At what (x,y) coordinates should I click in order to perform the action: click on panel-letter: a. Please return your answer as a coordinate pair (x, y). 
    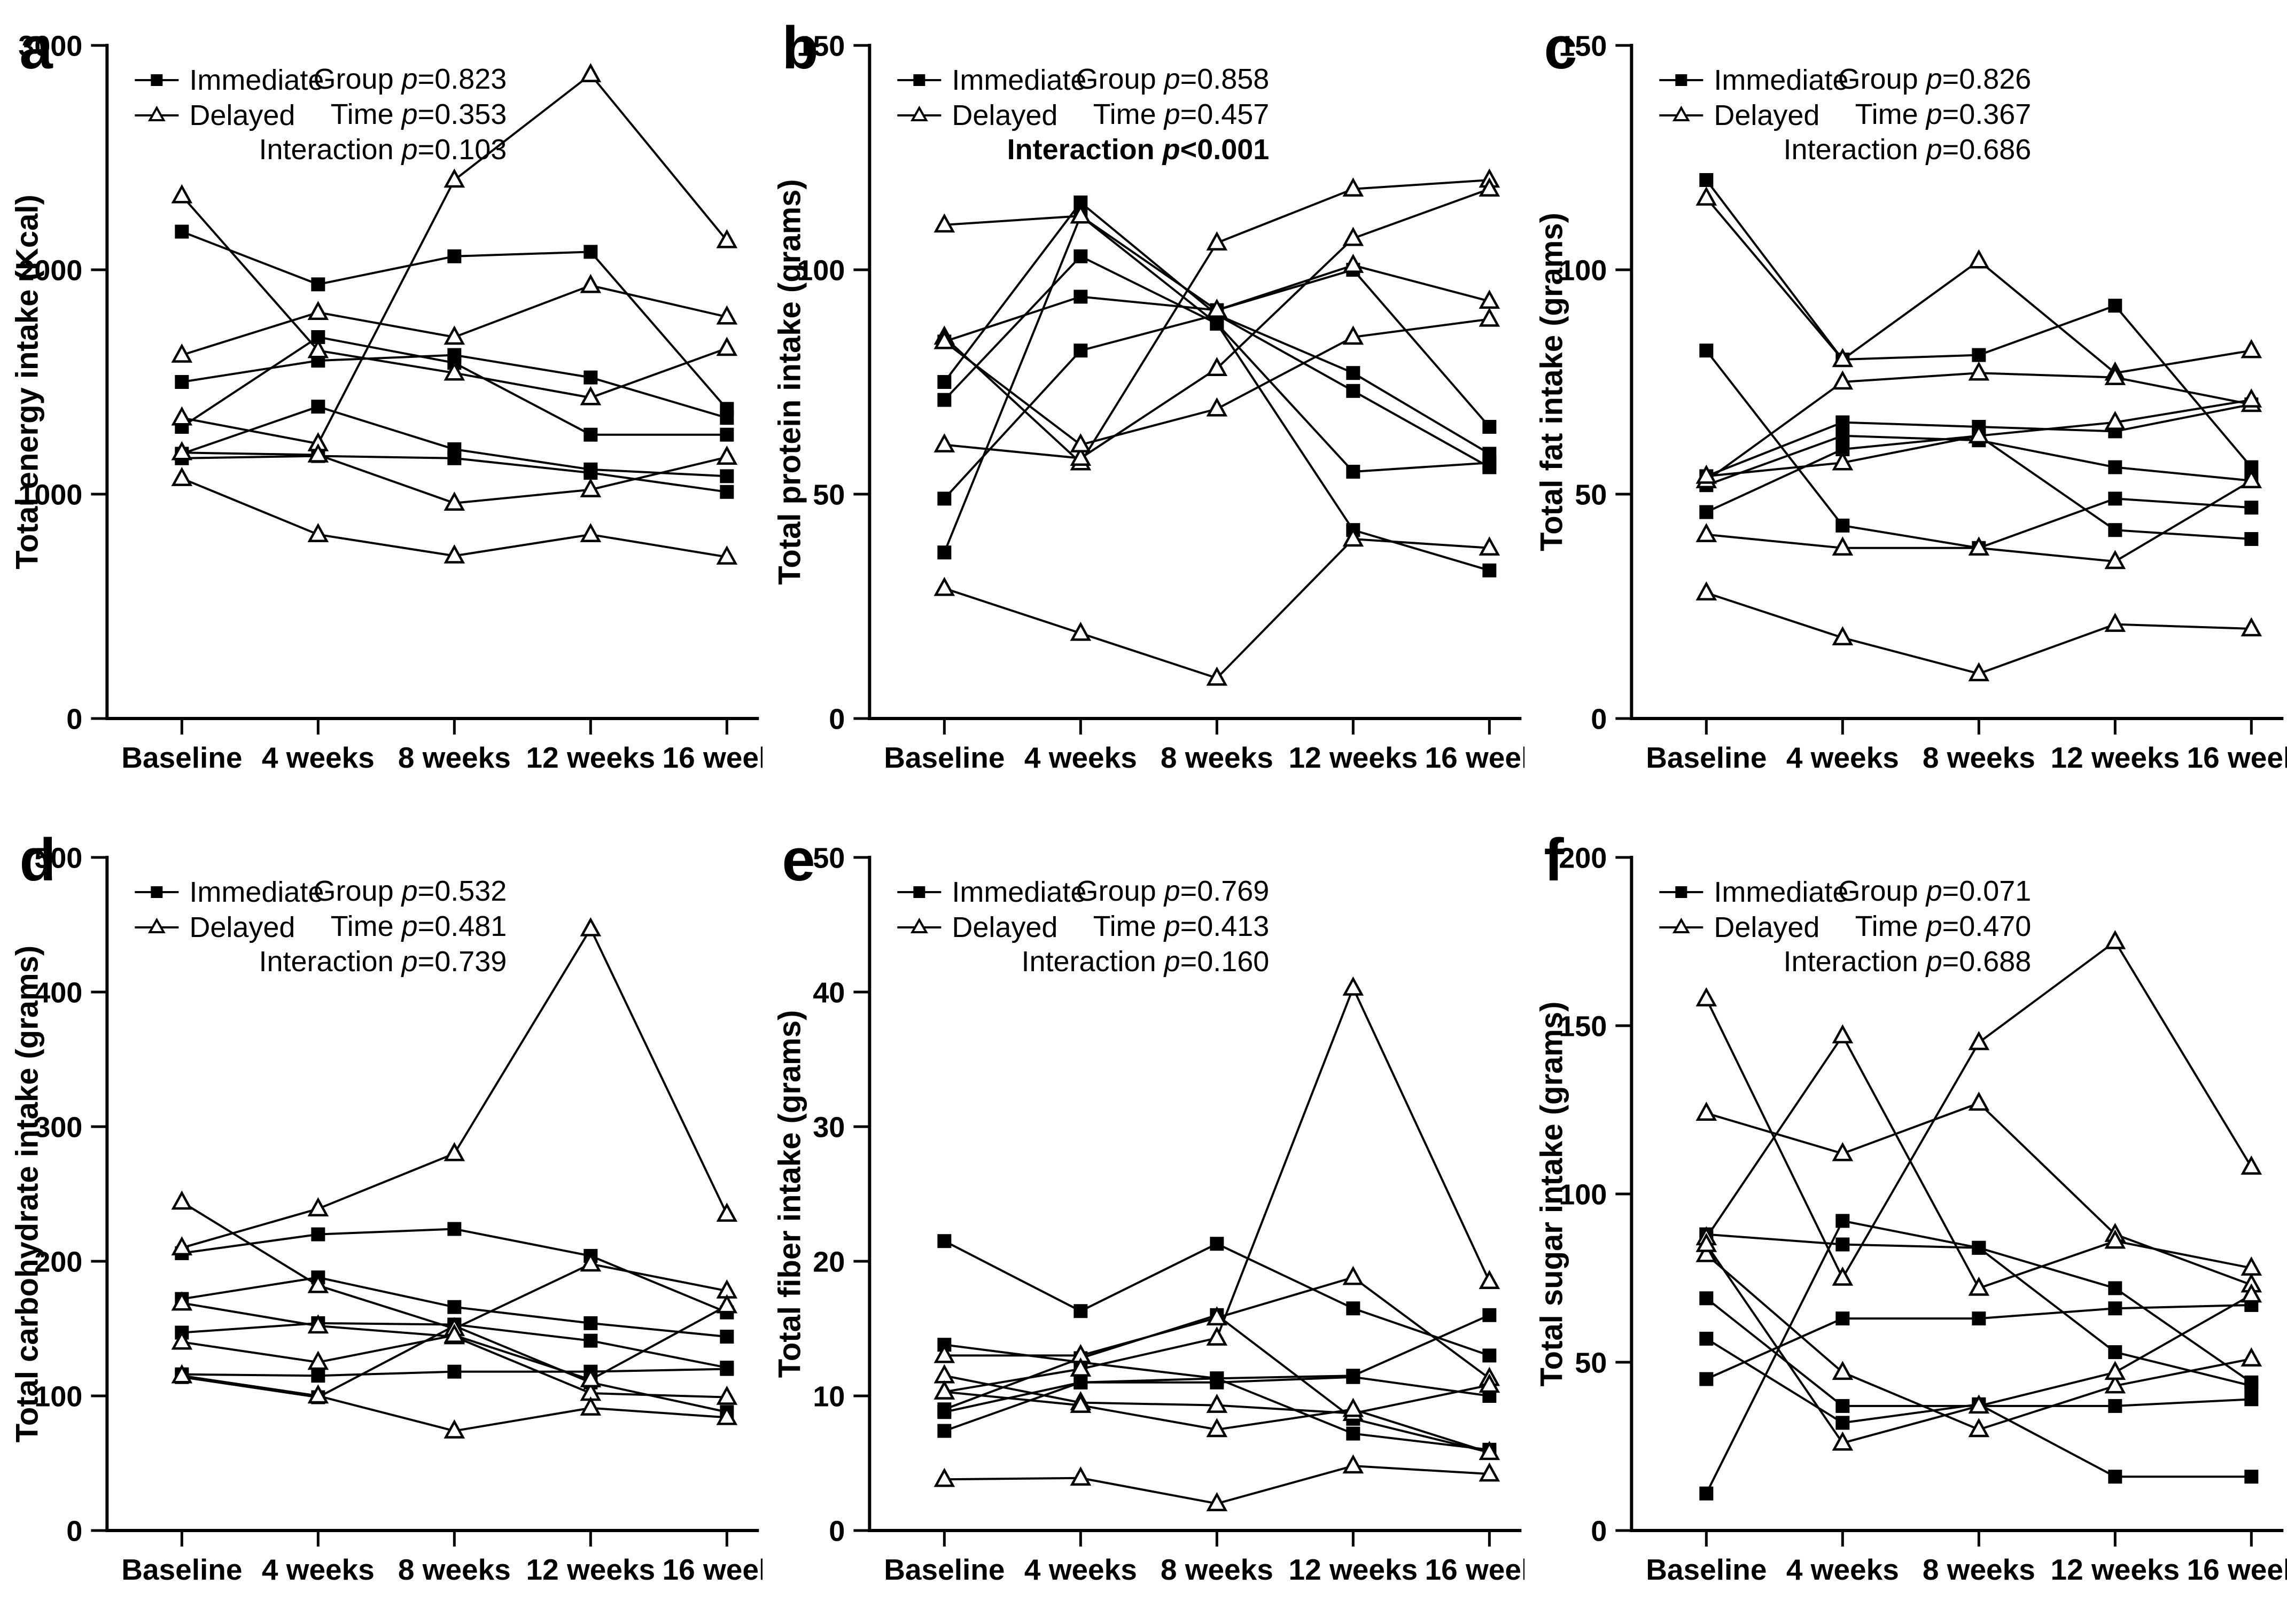
    Looking at the image, I should click on (36, 47).